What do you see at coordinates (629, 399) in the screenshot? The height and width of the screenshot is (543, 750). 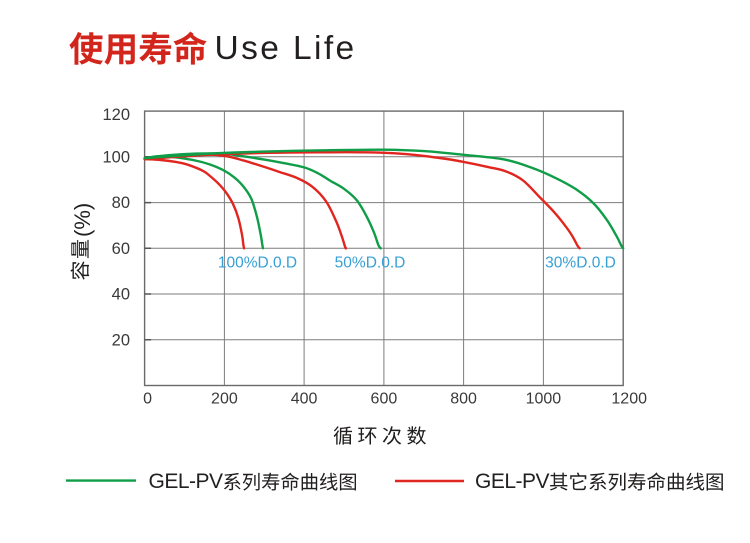 I see `svg-text: 1200` at bounding box center [629, 399].